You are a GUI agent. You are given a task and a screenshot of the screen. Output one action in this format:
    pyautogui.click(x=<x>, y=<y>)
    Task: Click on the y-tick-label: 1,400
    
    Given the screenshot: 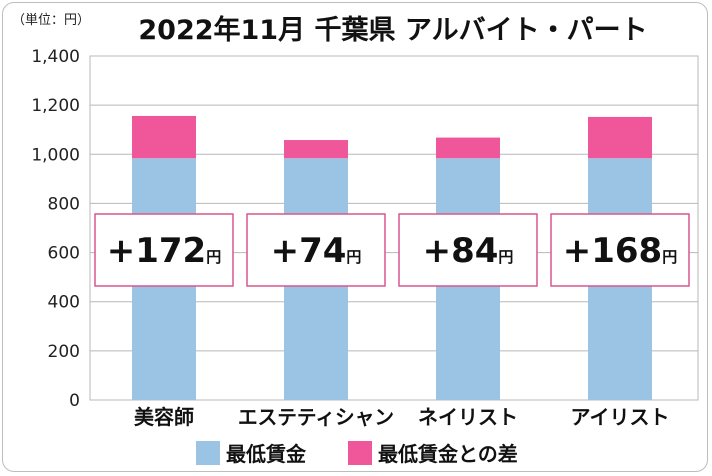 What is the action you would take?
    pyautogui.click(x=55, y=57)
    